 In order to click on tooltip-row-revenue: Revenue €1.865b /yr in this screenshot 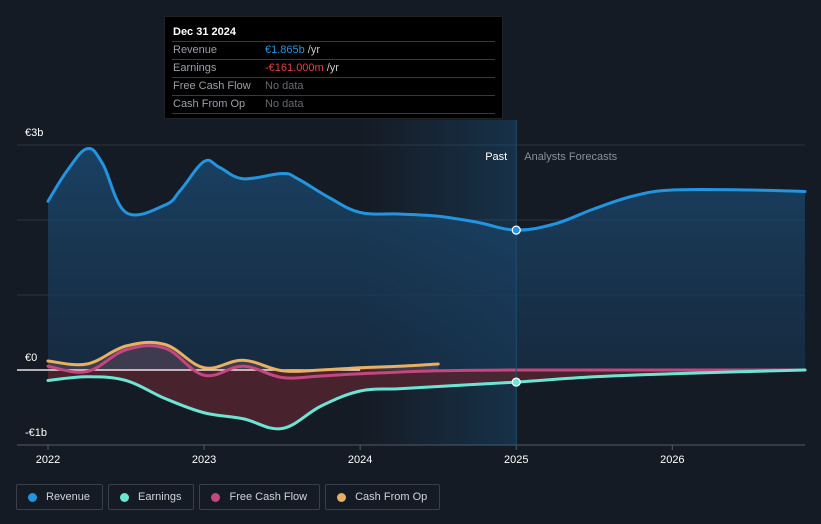, I will do `click(333, 50)`.